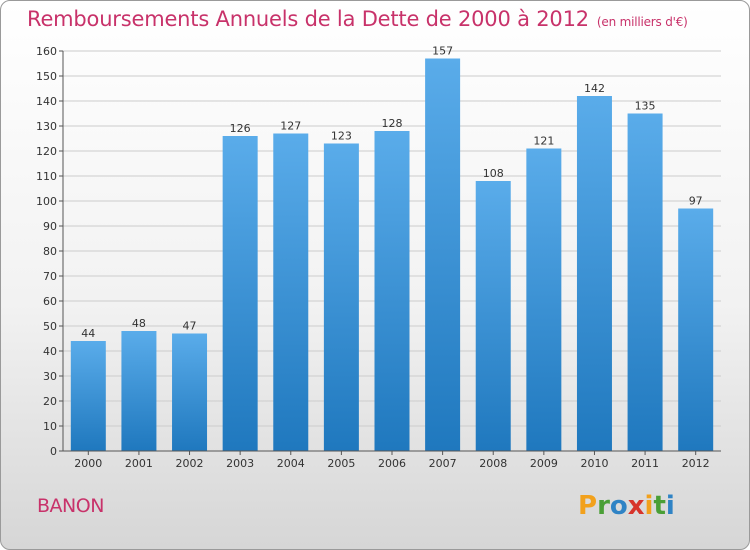 The image size is (750, 550). I want to click on y-tick-label: 60, so click(50, 301).